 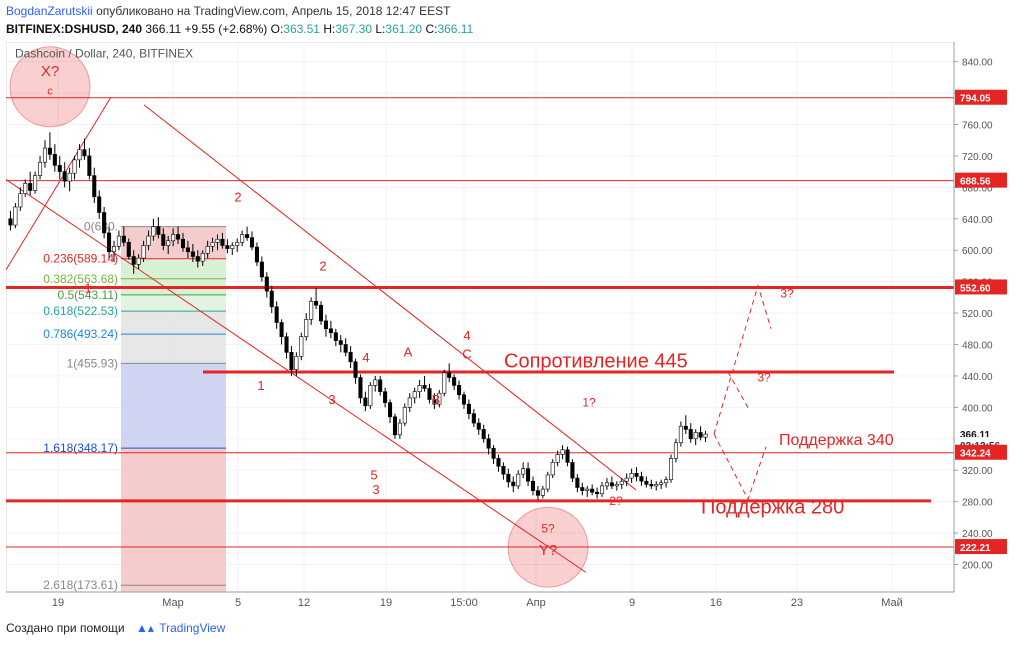 What do you see at coordinates (80, 259) in the screenshot?
I see `fib-level-label: 0.236(589.14)` at bounding box center [80, 259].